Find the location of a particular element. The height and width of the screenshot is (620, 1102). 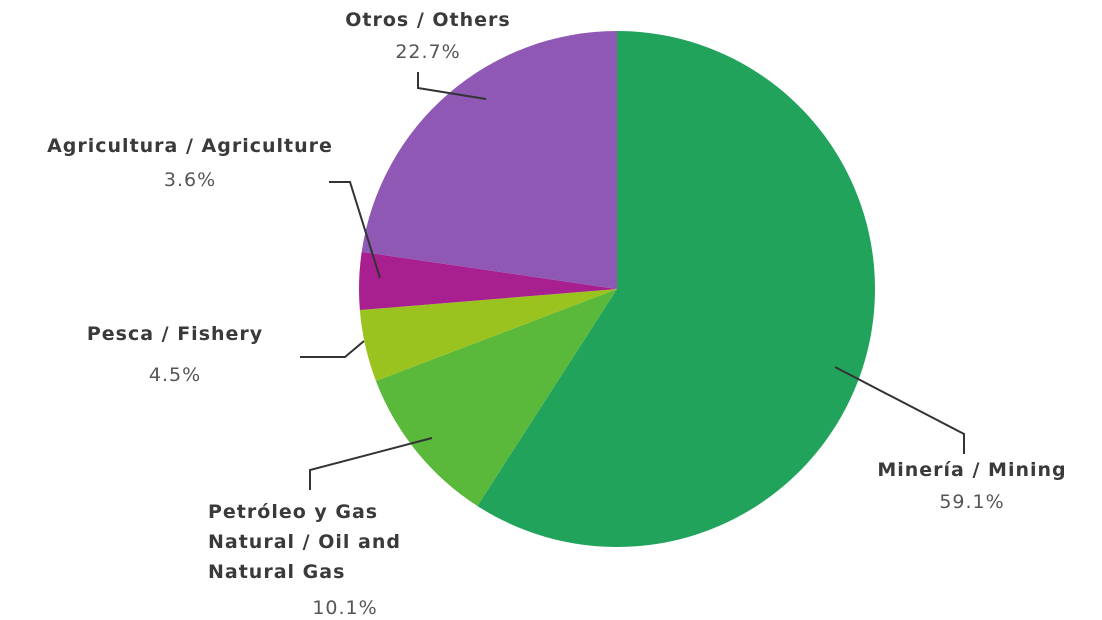

slice-value-3: 3.6% is located at coordinates (190, 180).